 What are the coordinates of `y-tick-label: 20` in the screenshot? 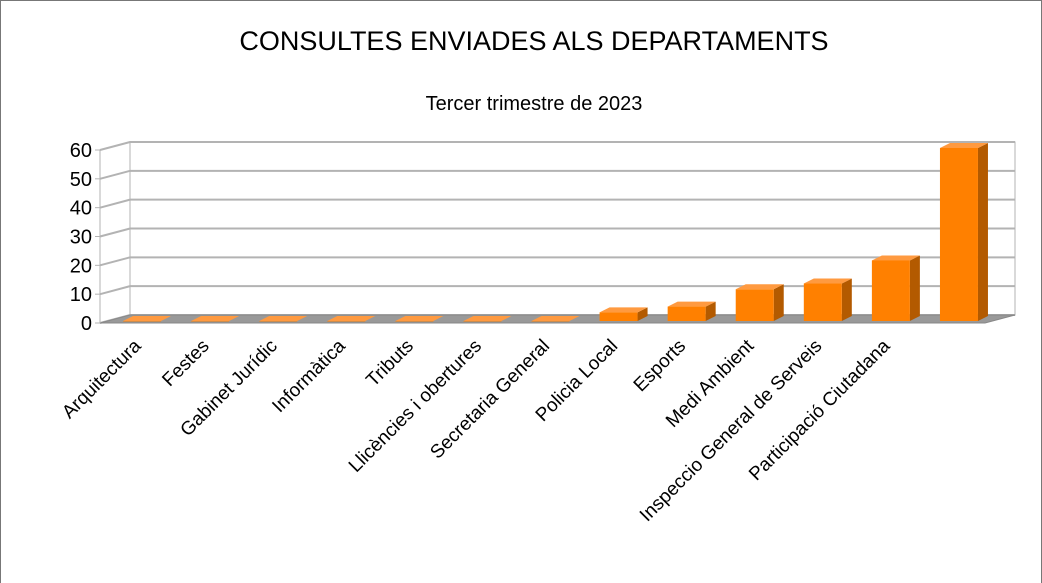 It's located at (81, 266).